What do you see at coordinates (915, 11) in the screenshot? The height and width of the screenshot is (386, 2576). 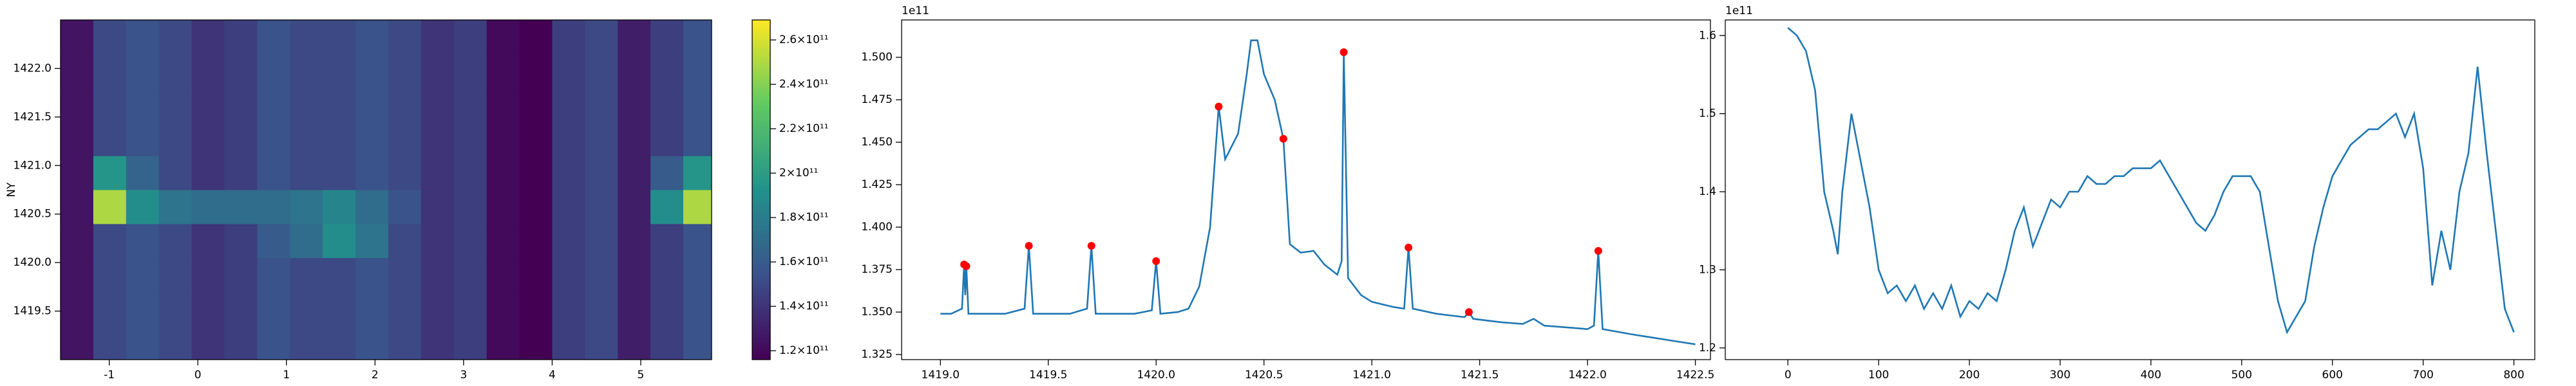 I see `offset-text: 1e11` at bounding box center [915, 11].